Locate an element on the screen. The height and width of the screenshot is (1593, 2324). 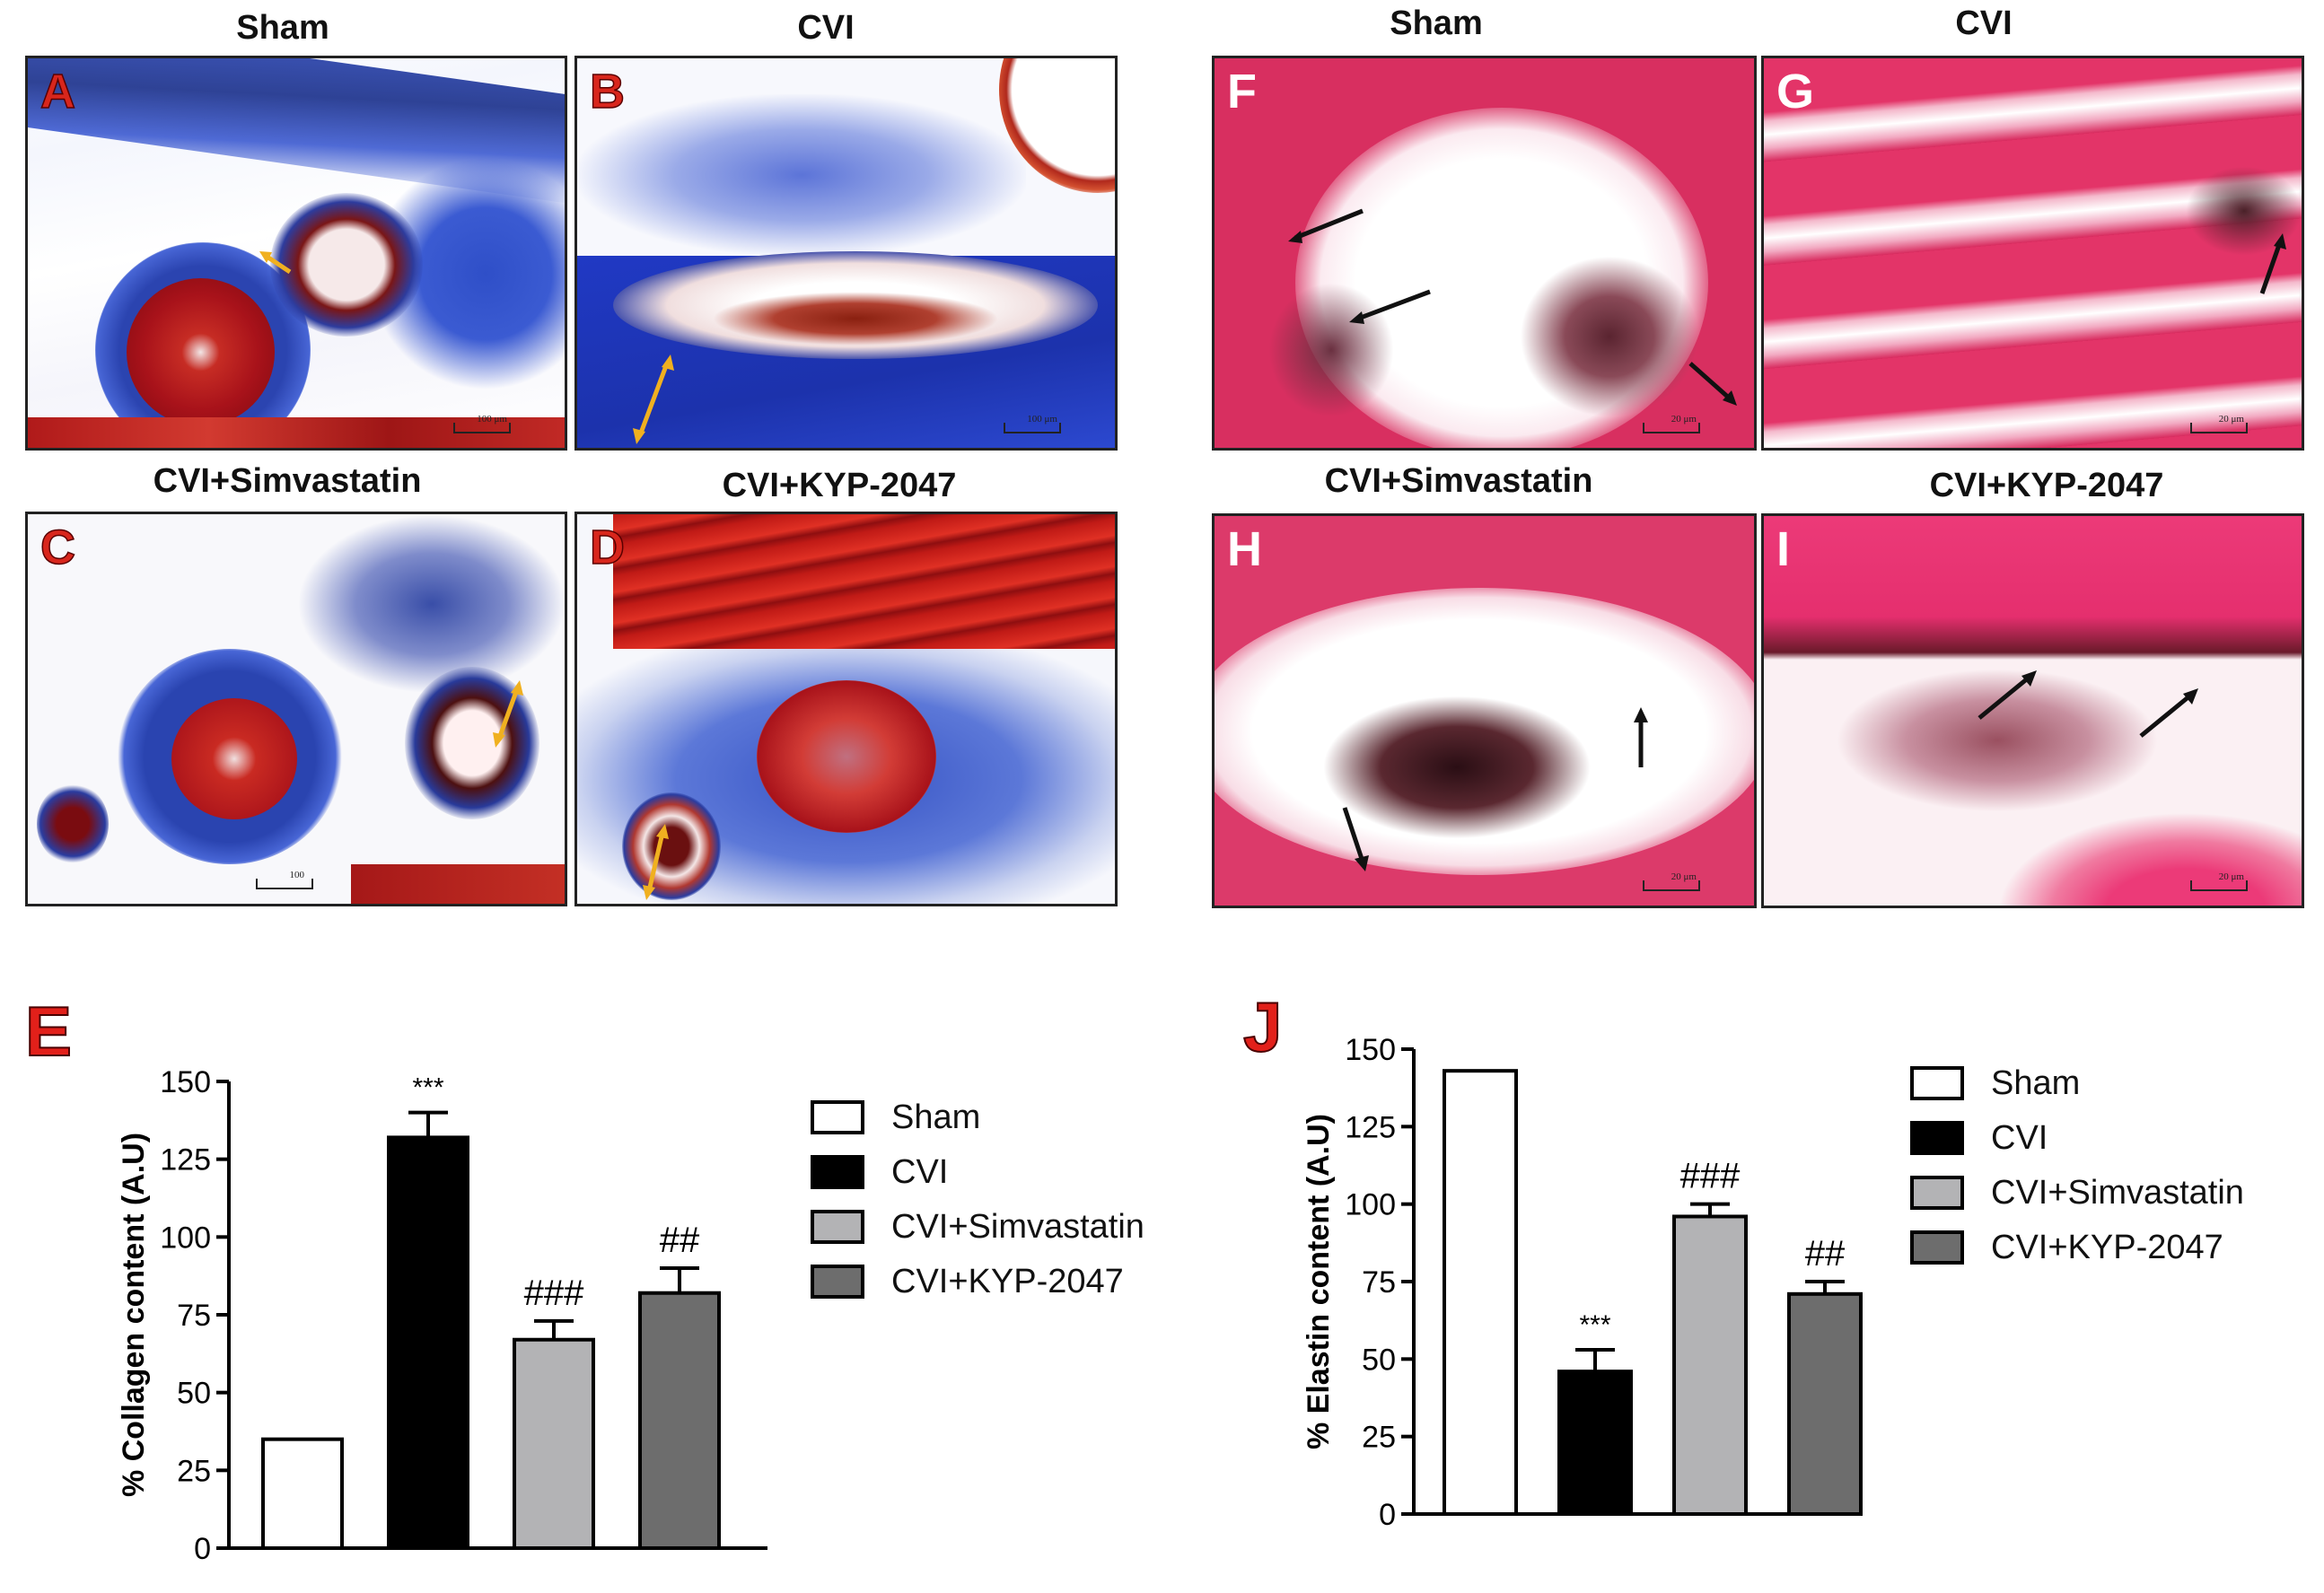
significance-label: ## is located at coordinates (680, 1240).